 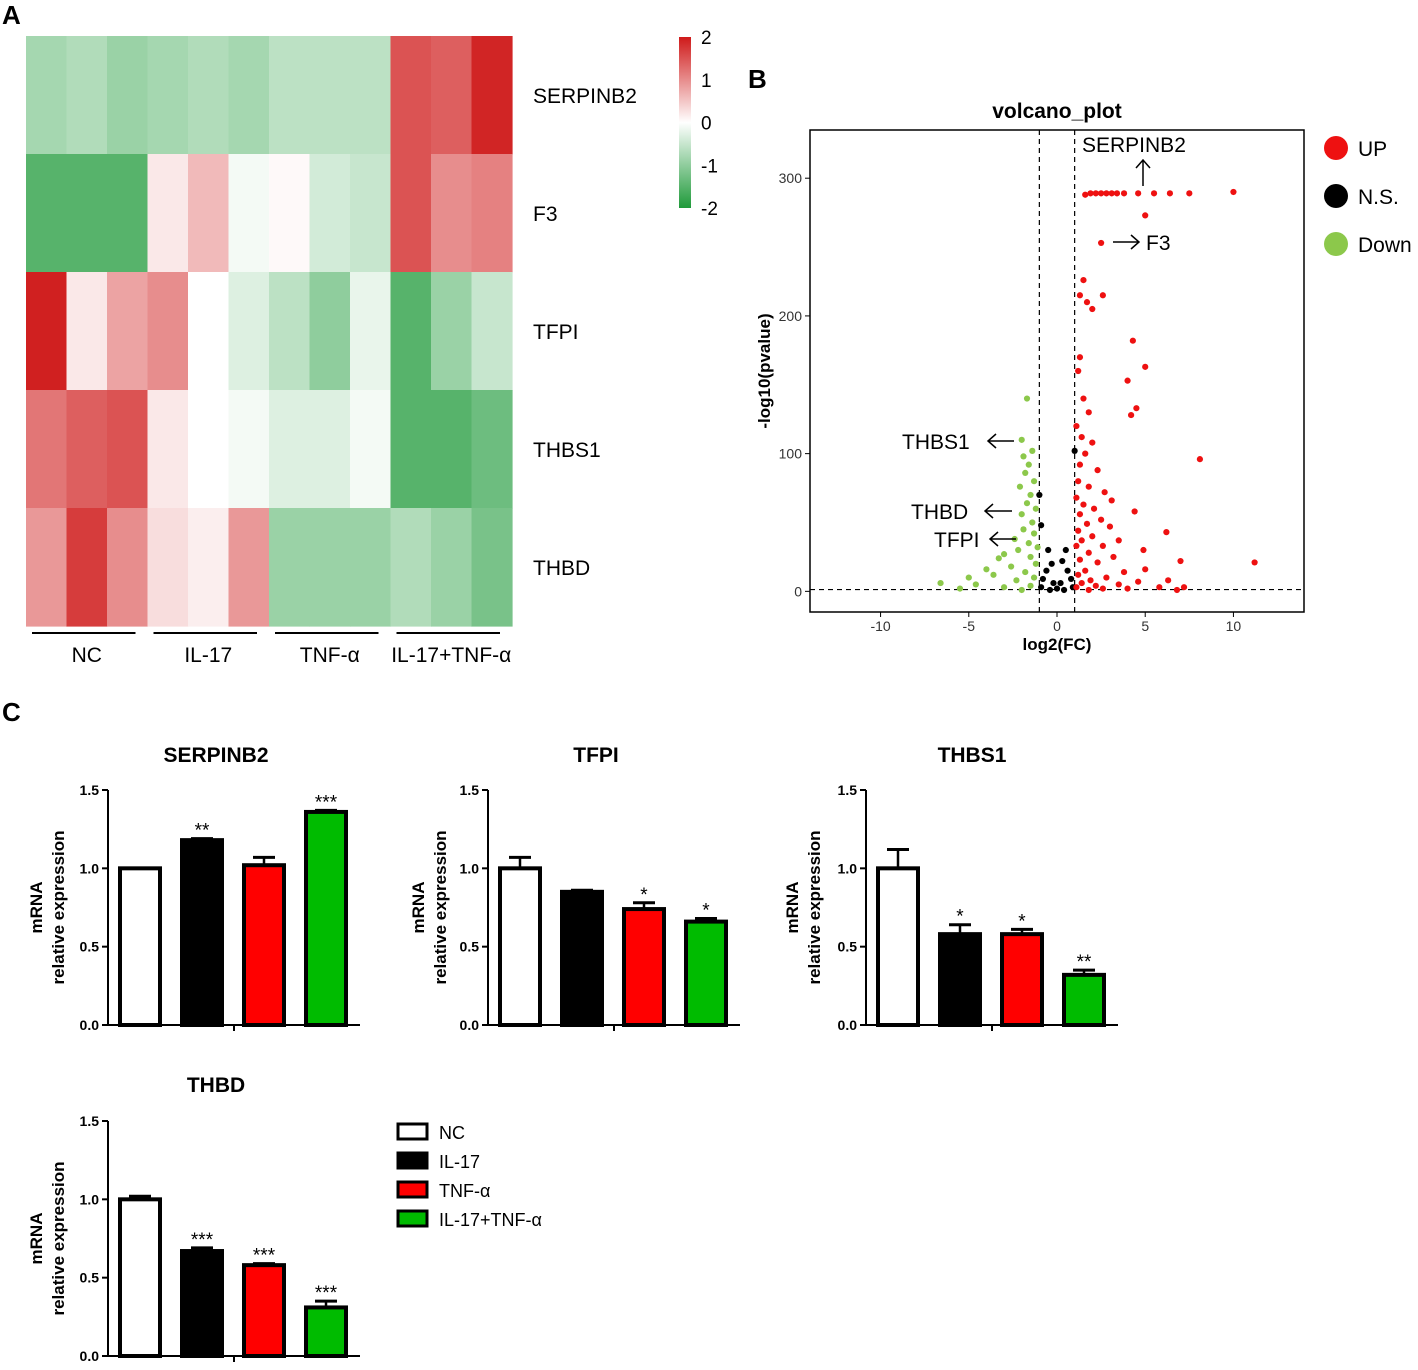 What do you see at coordinates (490, 1220) in the screenshot?
I see `bar-legend-label: IL-17+TNF-α` at bounding box center [490, 1220].